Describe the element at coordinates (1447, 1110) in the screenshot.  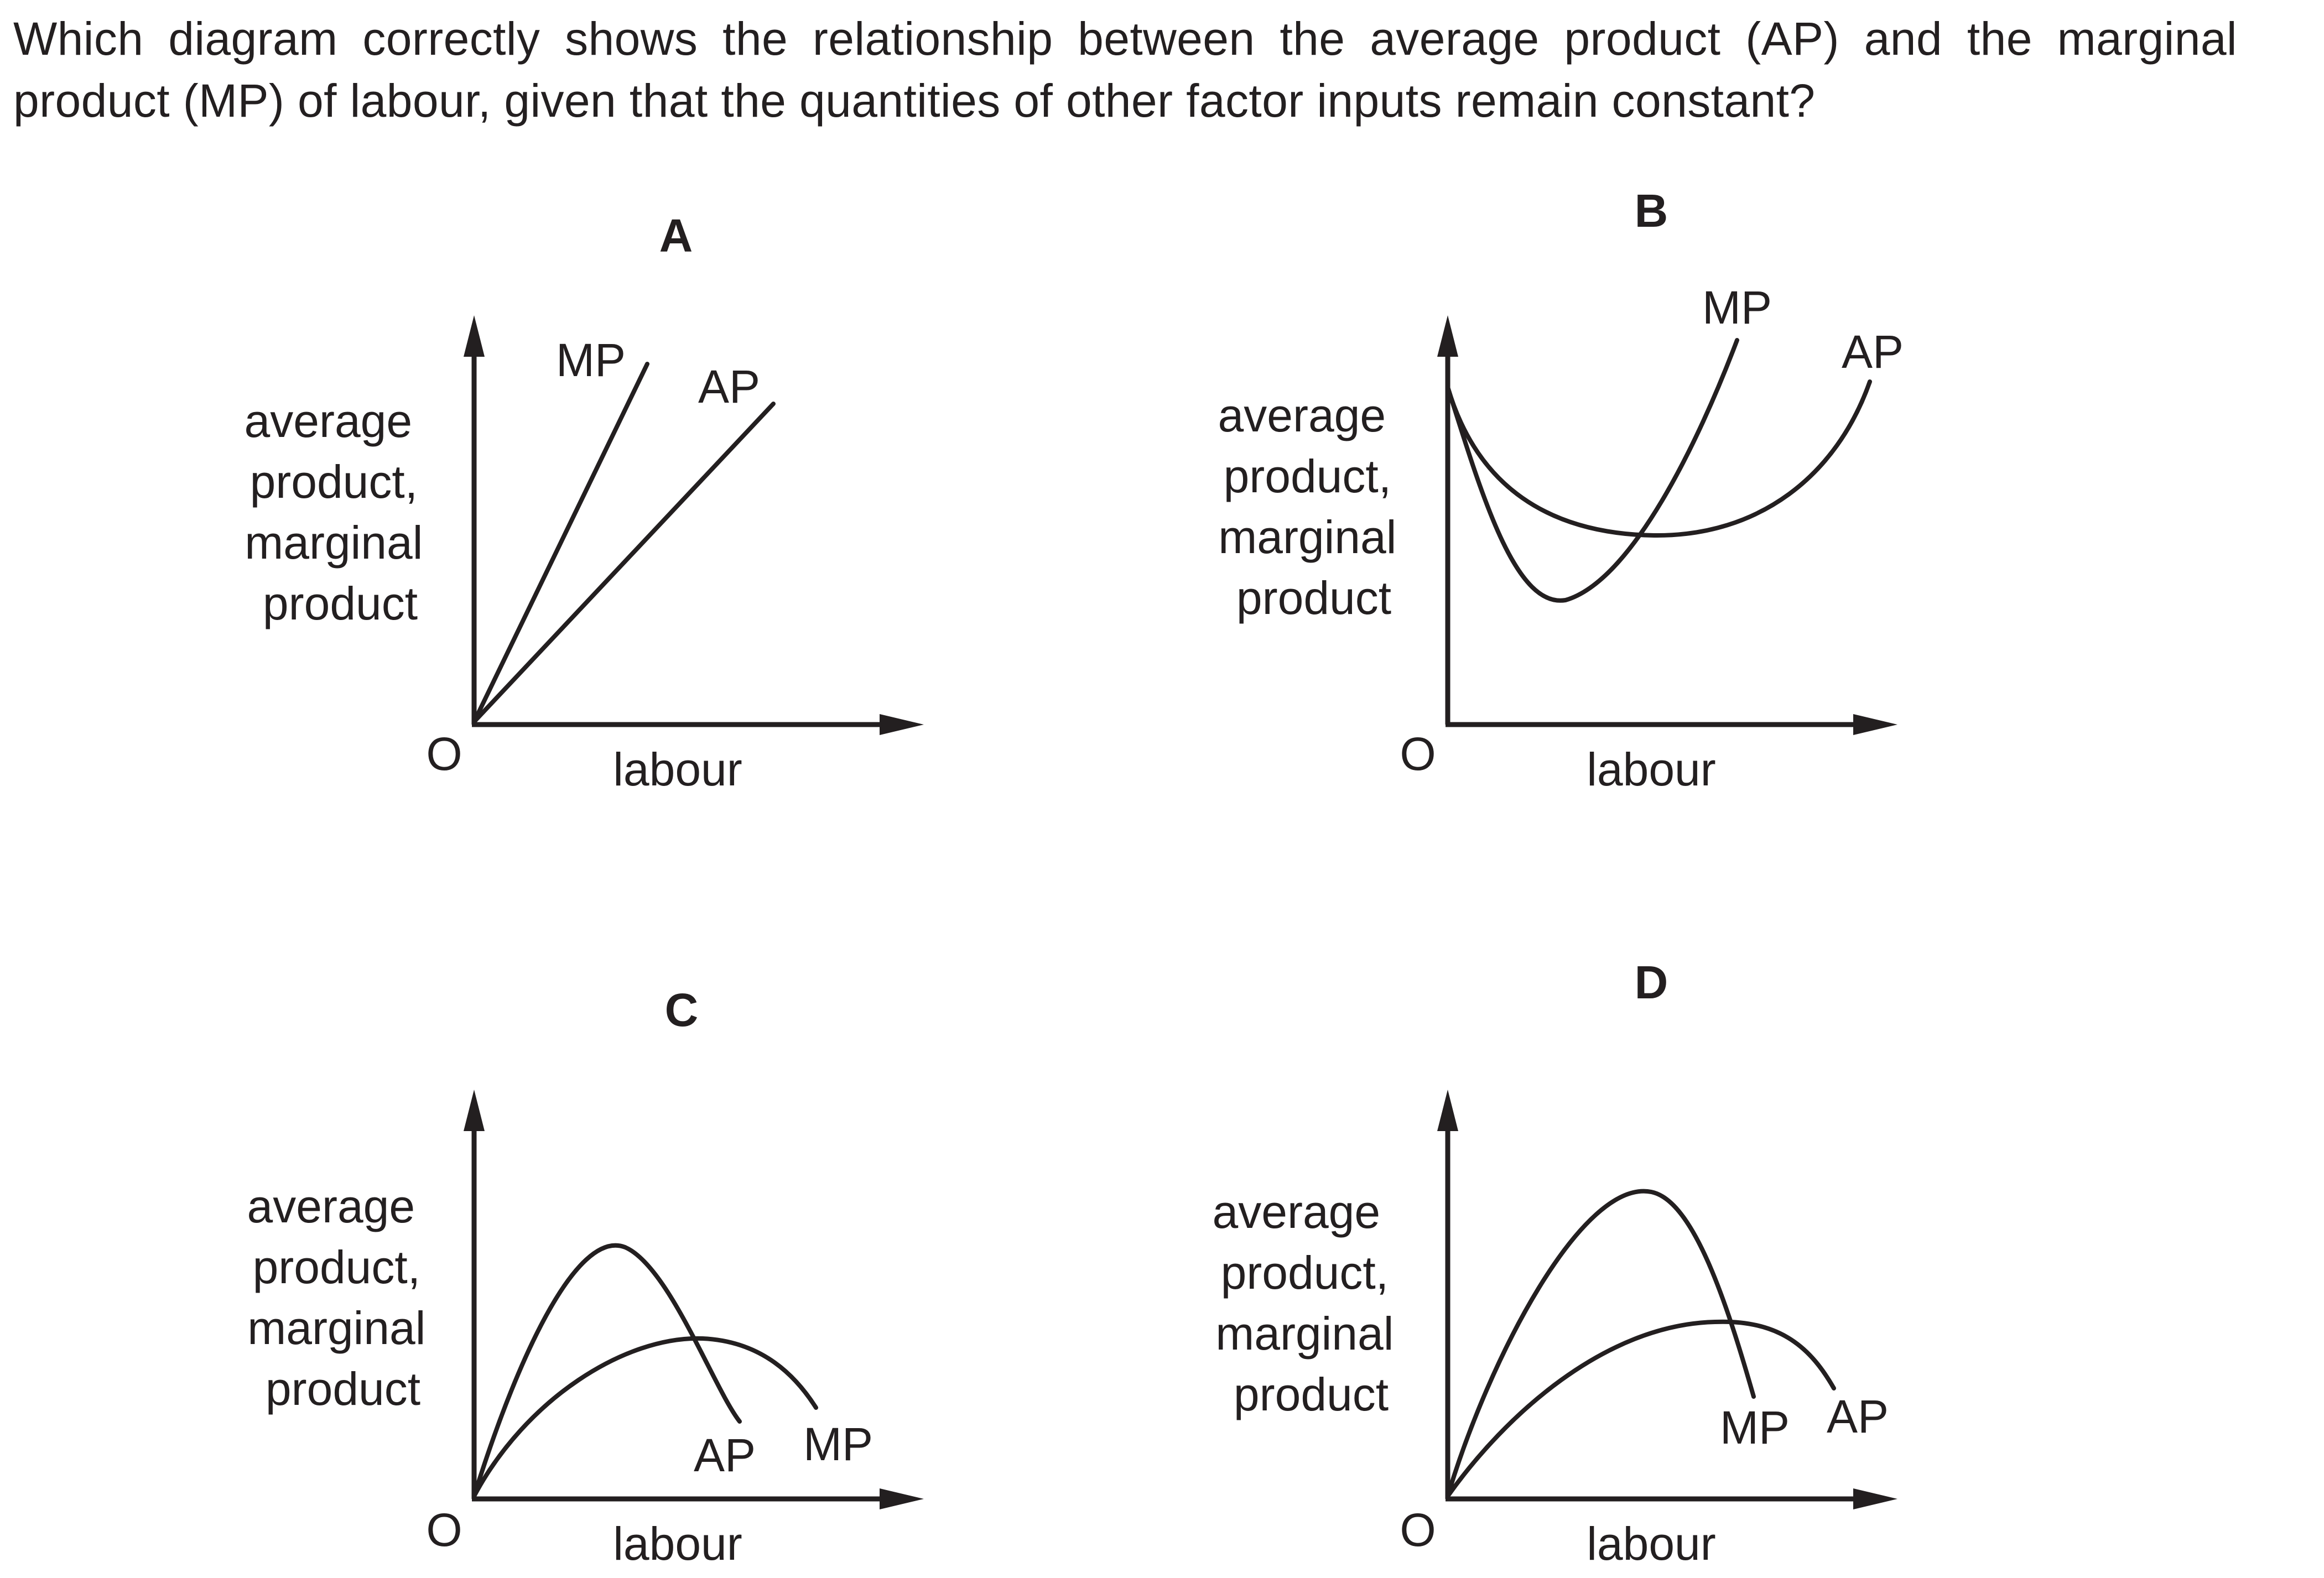
I see `diagram-d-y-arrow` at that location.